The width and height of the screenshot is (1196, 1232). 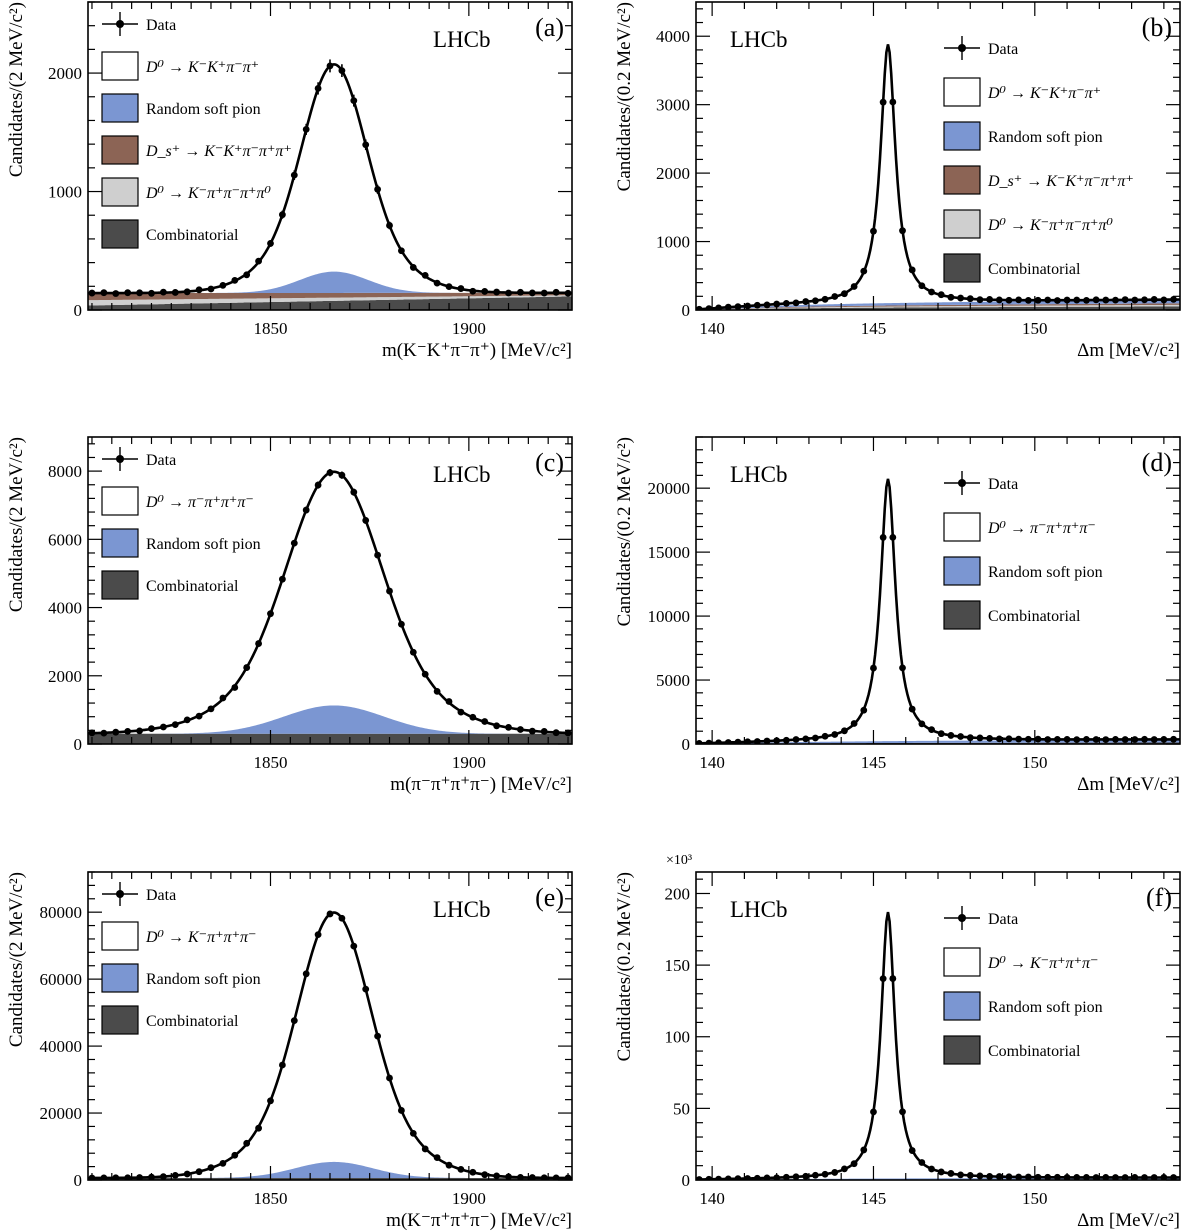 I want to click on y-tick-label: 6000, so click(x=65, y=539).